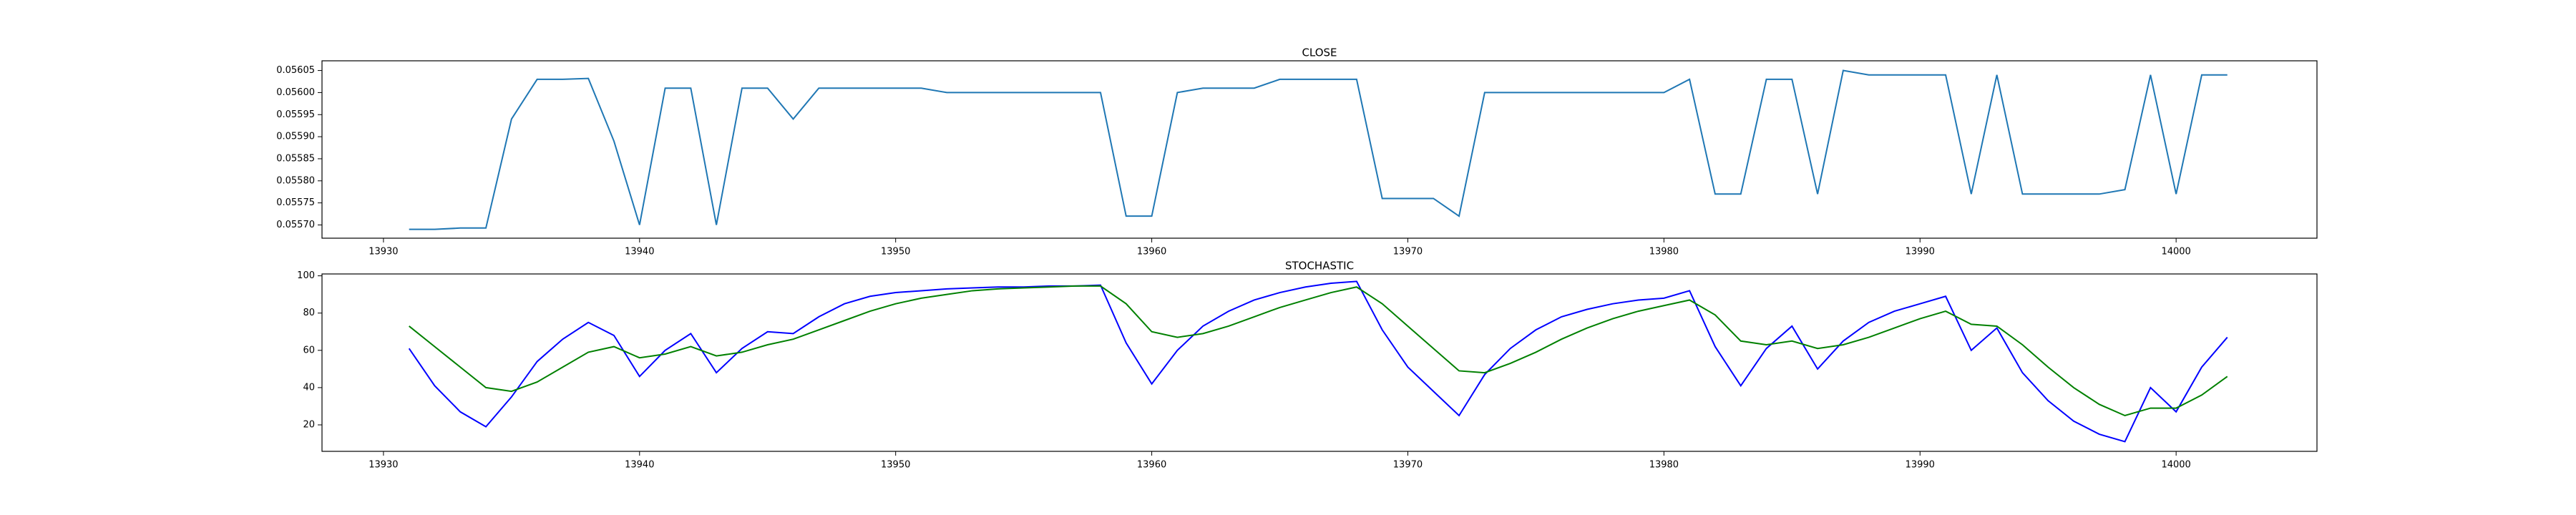 This screenshot has height=515, width=2576. I want to click on y-tick-label: 80, so click(309, 313).